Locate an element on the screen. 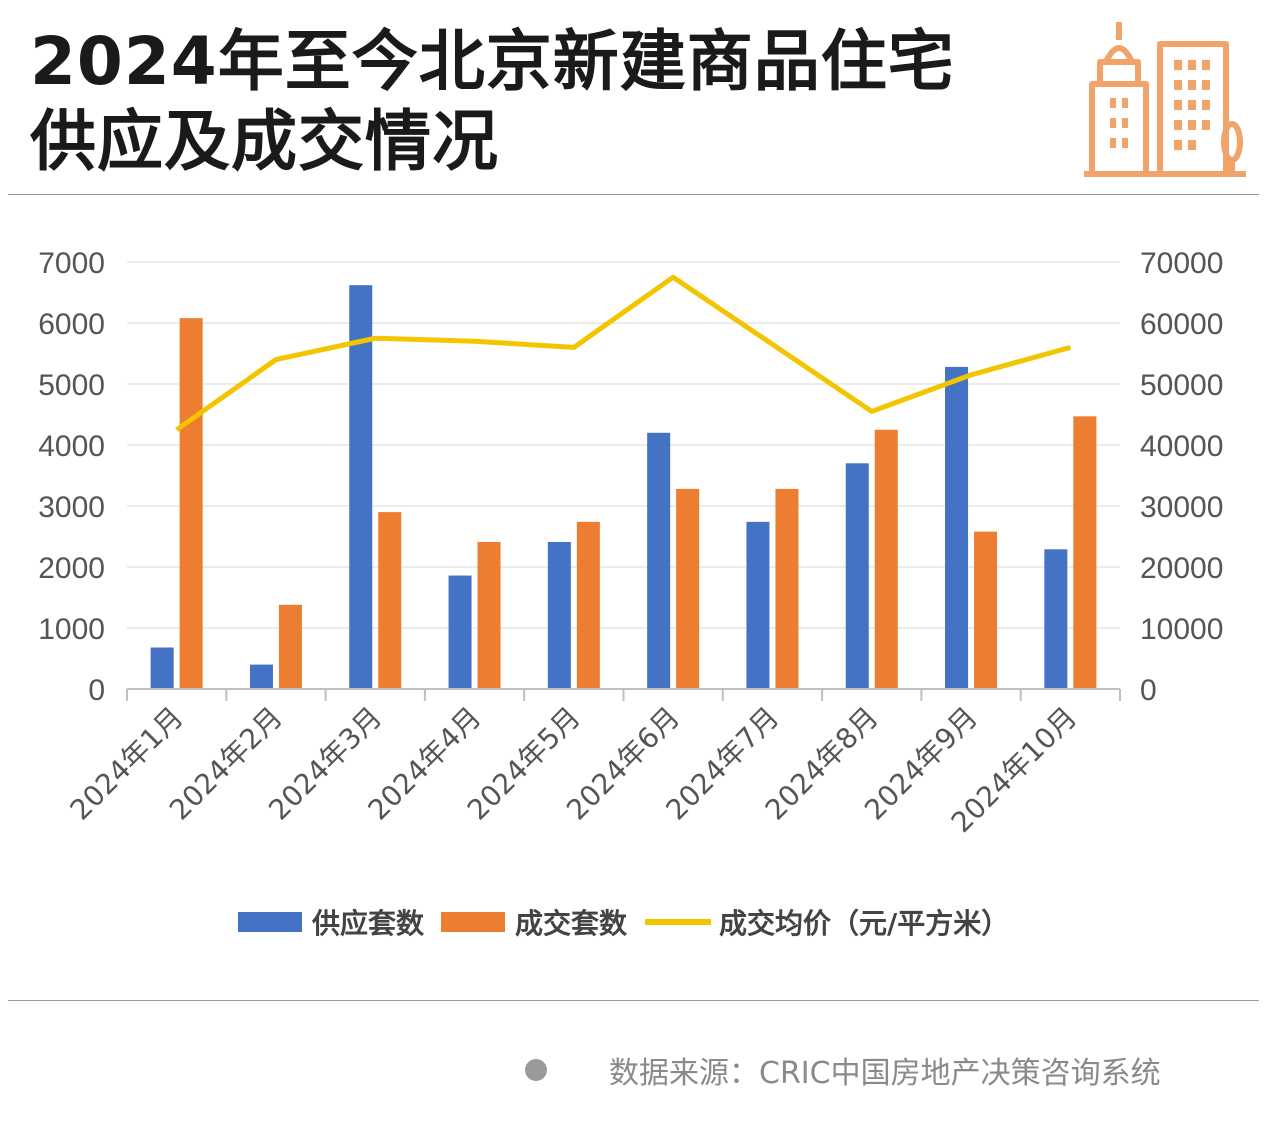  source-text: 数据来源：CRIC中国房地产决策咨询系统 is located at coordinates (885, 1073).